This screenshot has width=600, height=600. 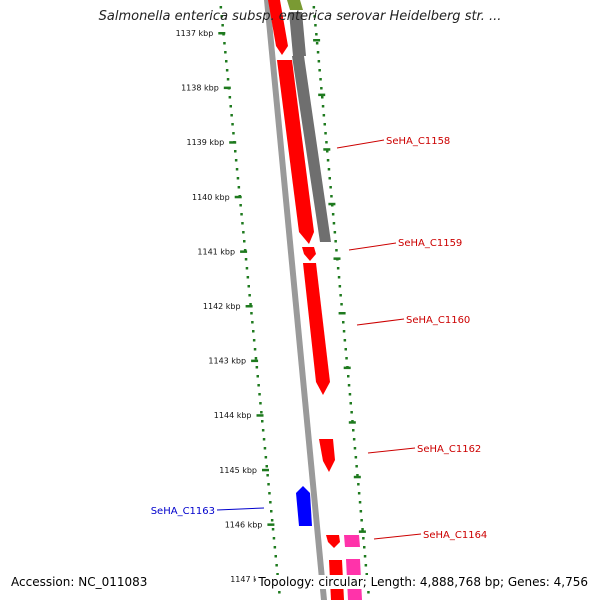 I want to click on scale-tick-label: 1140 kbp, so click(x=211, y=197).